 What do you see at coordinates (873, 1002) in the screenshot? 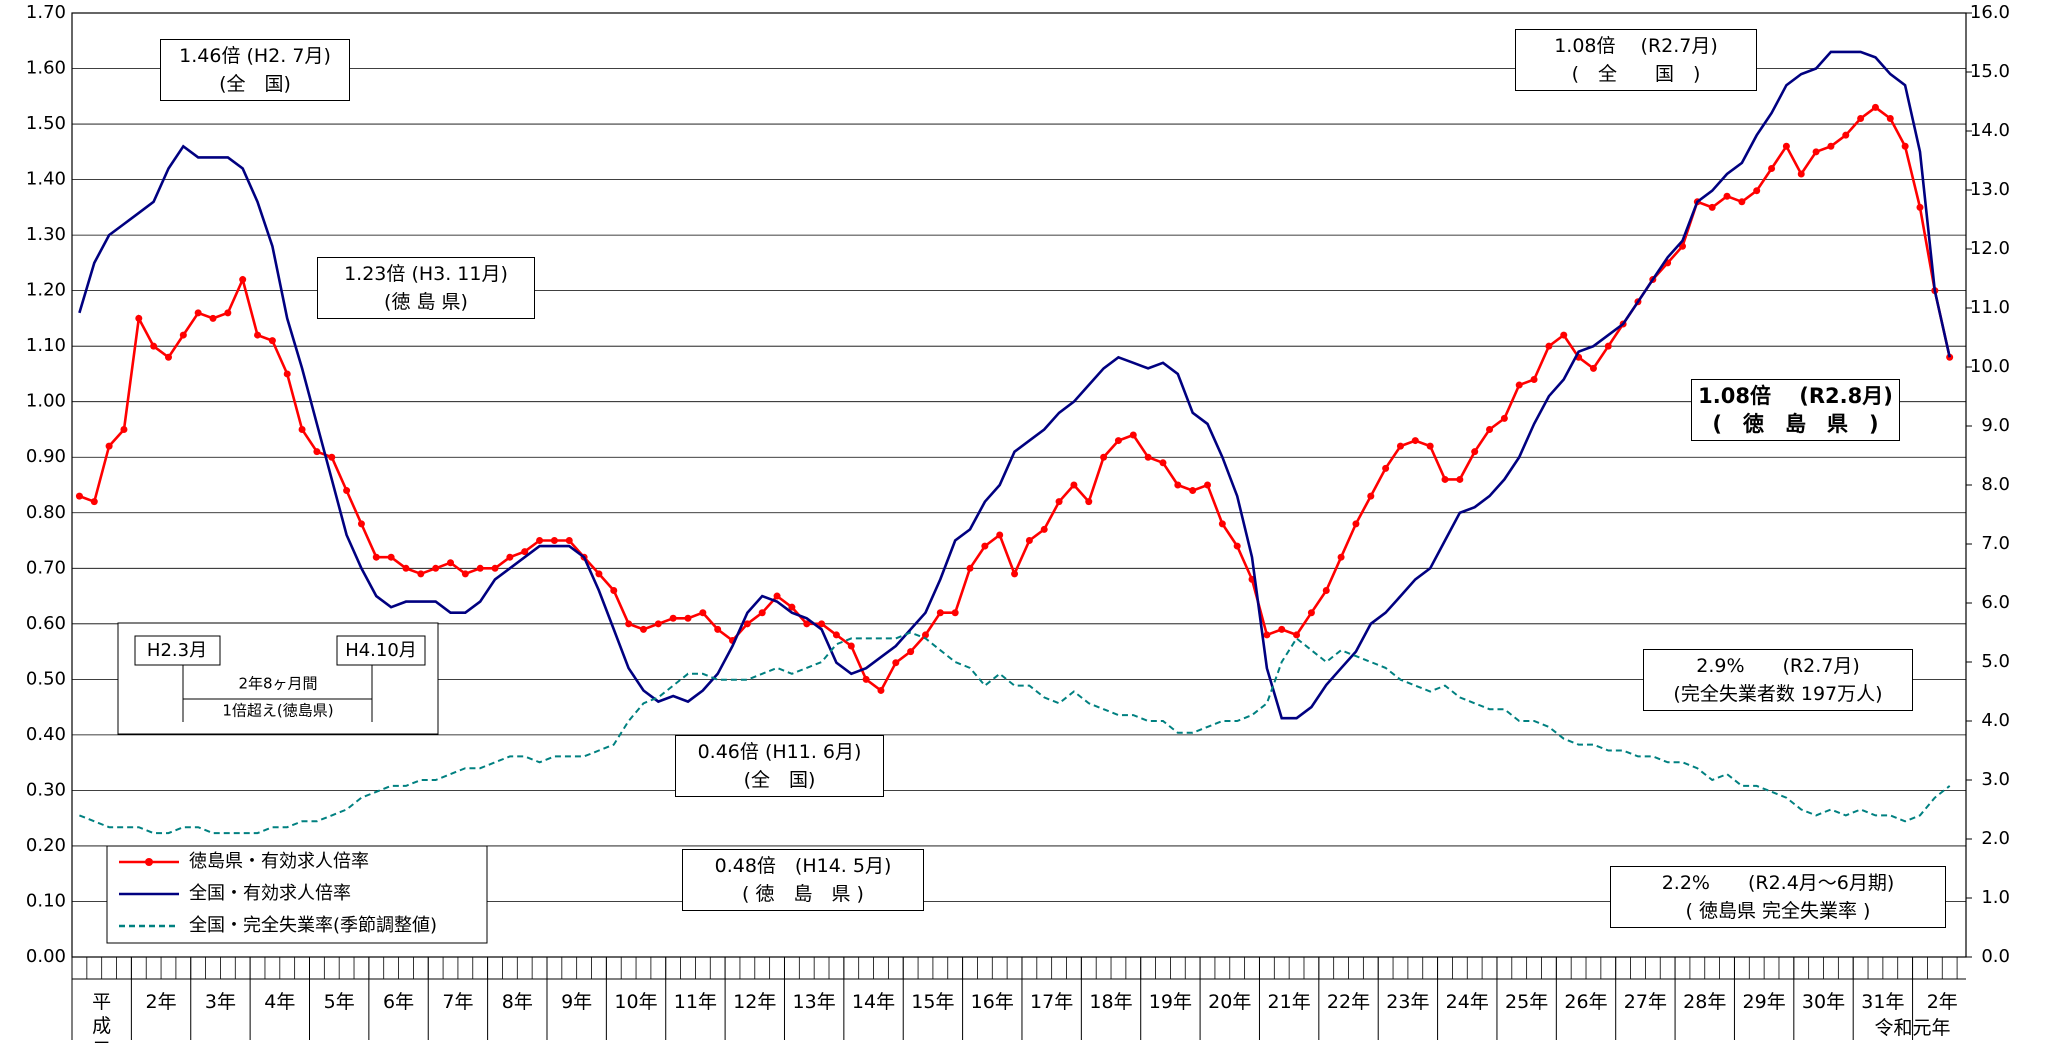
I see `x-tick-label: 14年` at bounding box center [873, 1002].